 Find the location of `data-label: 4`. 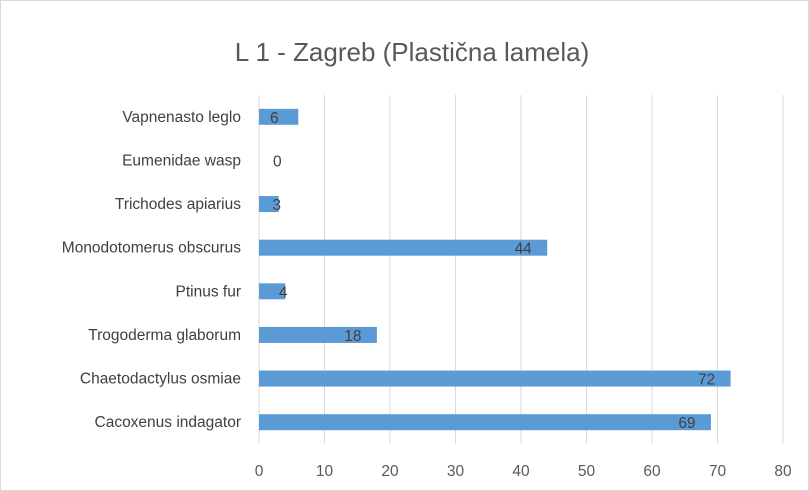

data-label: 4 is located at coordinates (283, 292).